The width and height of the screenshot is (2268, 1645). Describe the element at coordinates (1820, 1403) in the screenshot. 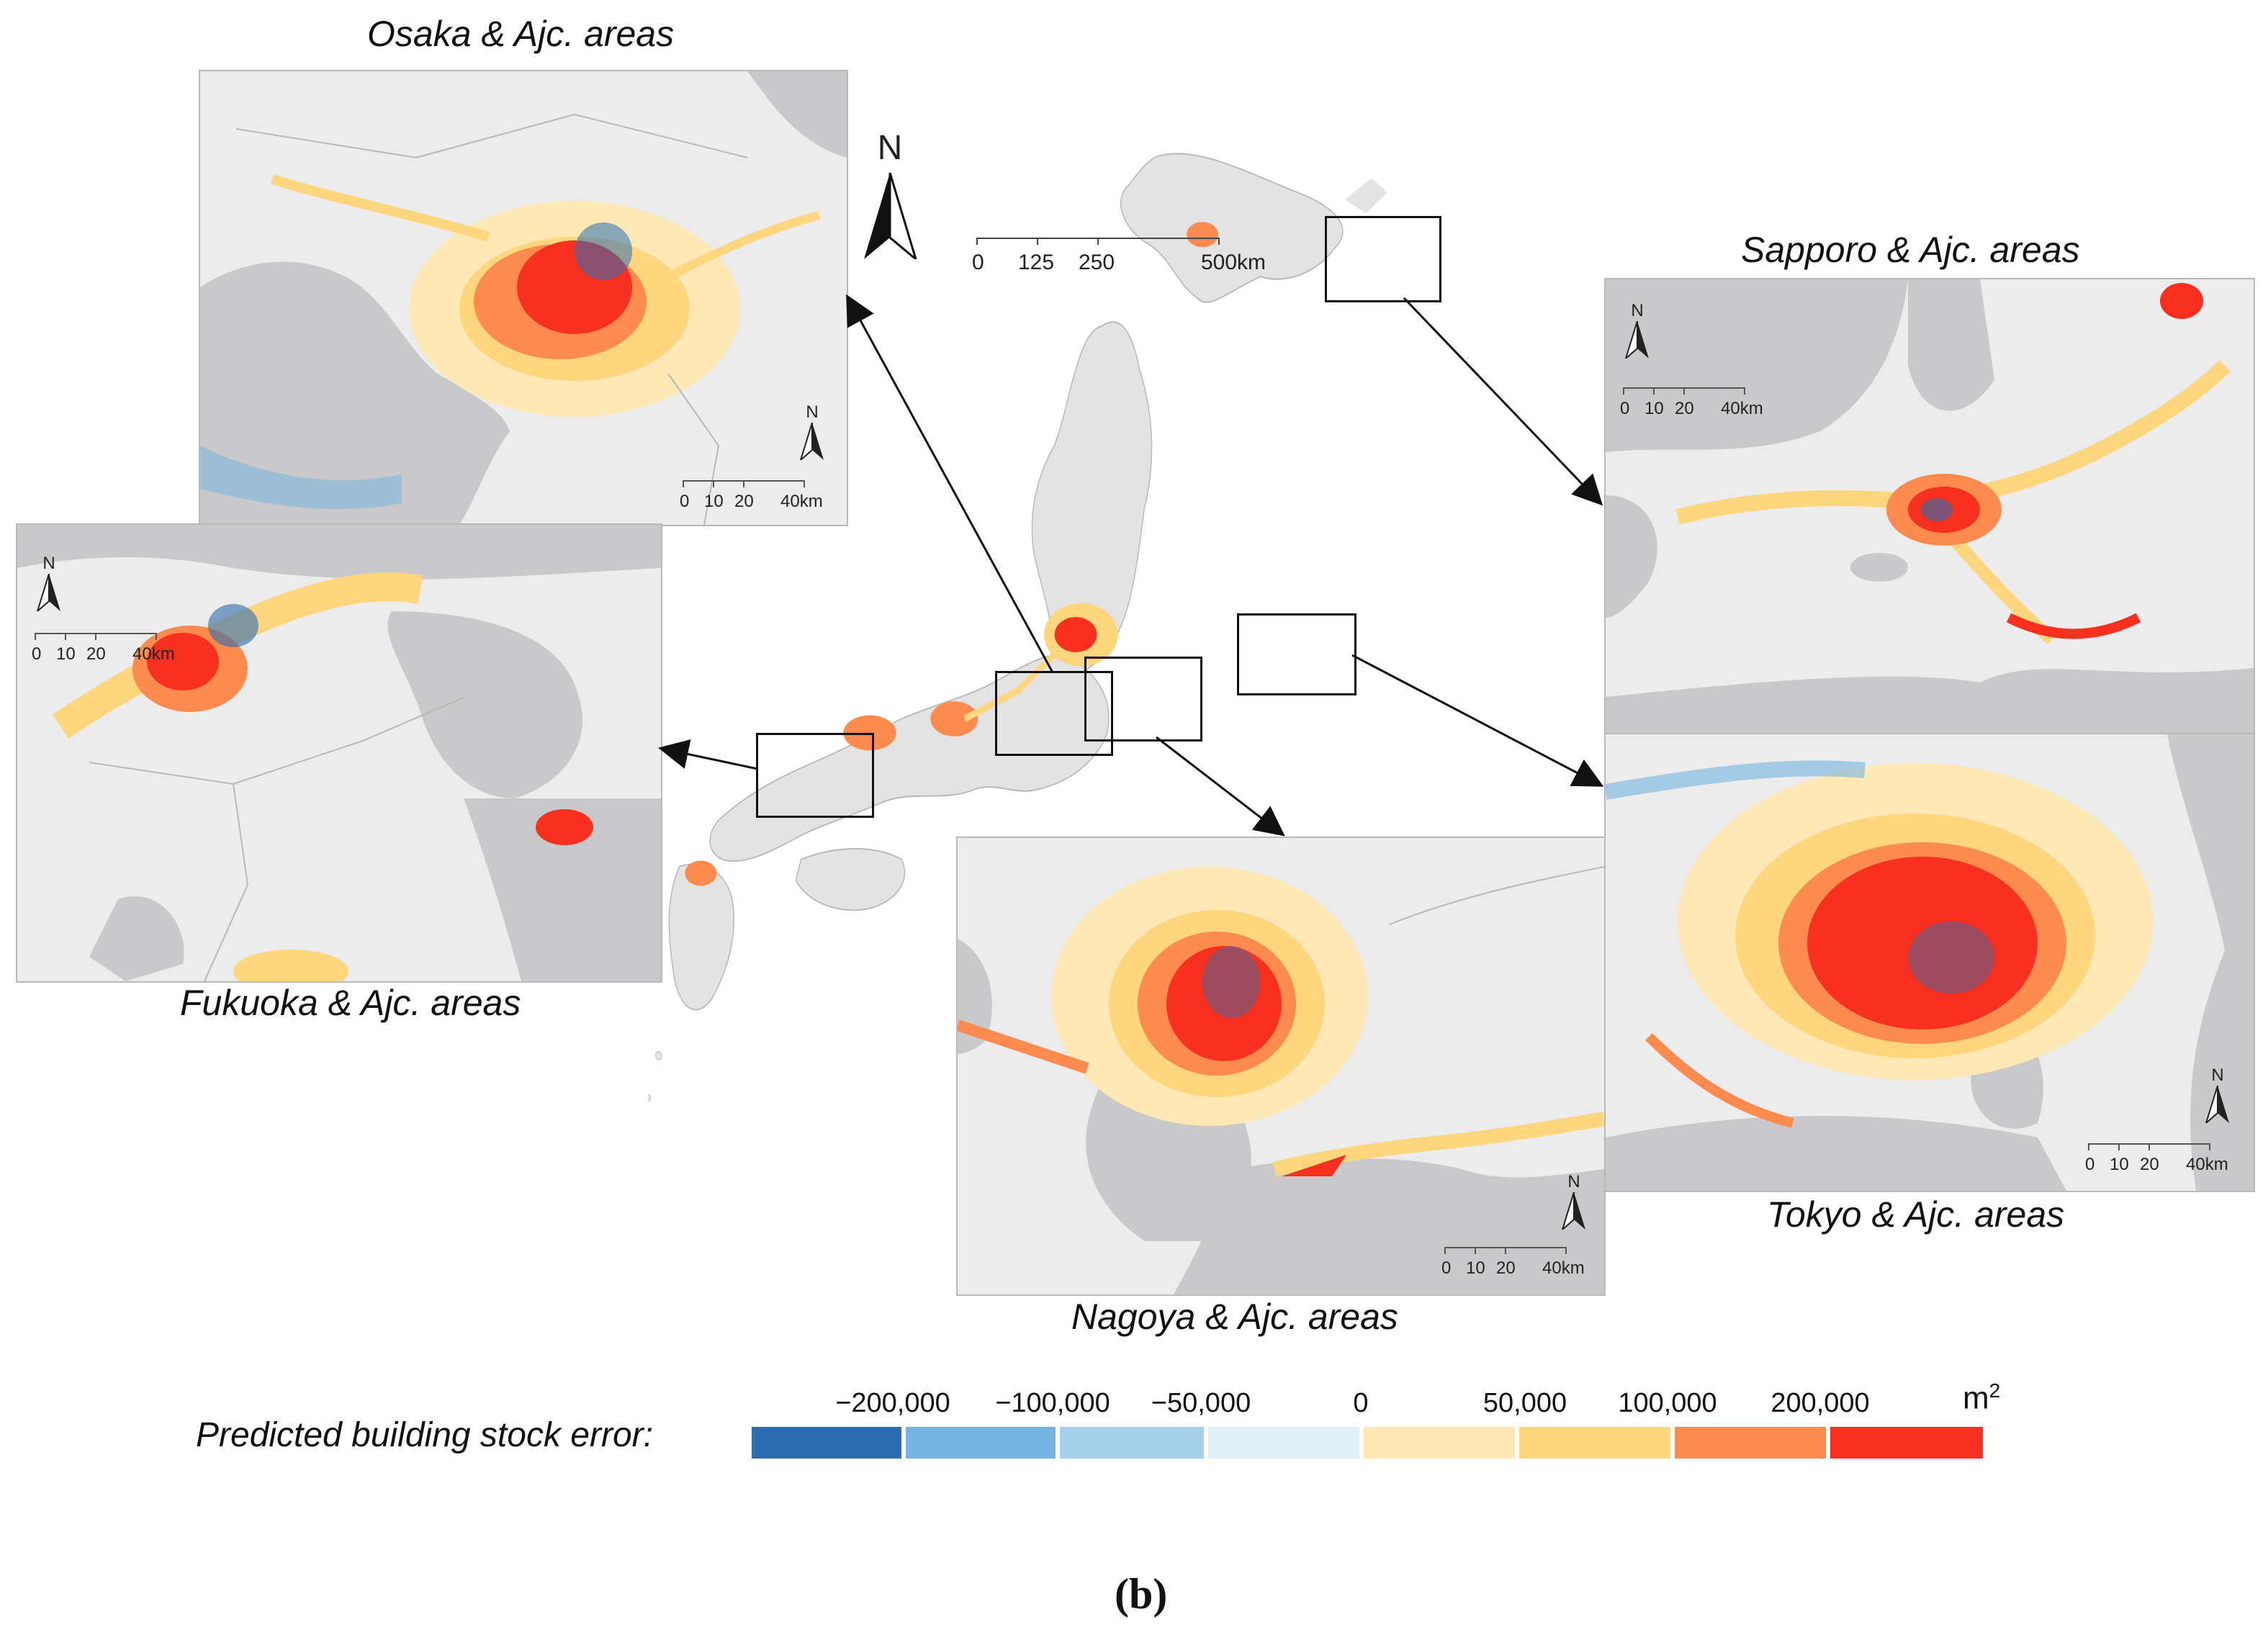

I see `legend-tick-label: 200,000` at that location.